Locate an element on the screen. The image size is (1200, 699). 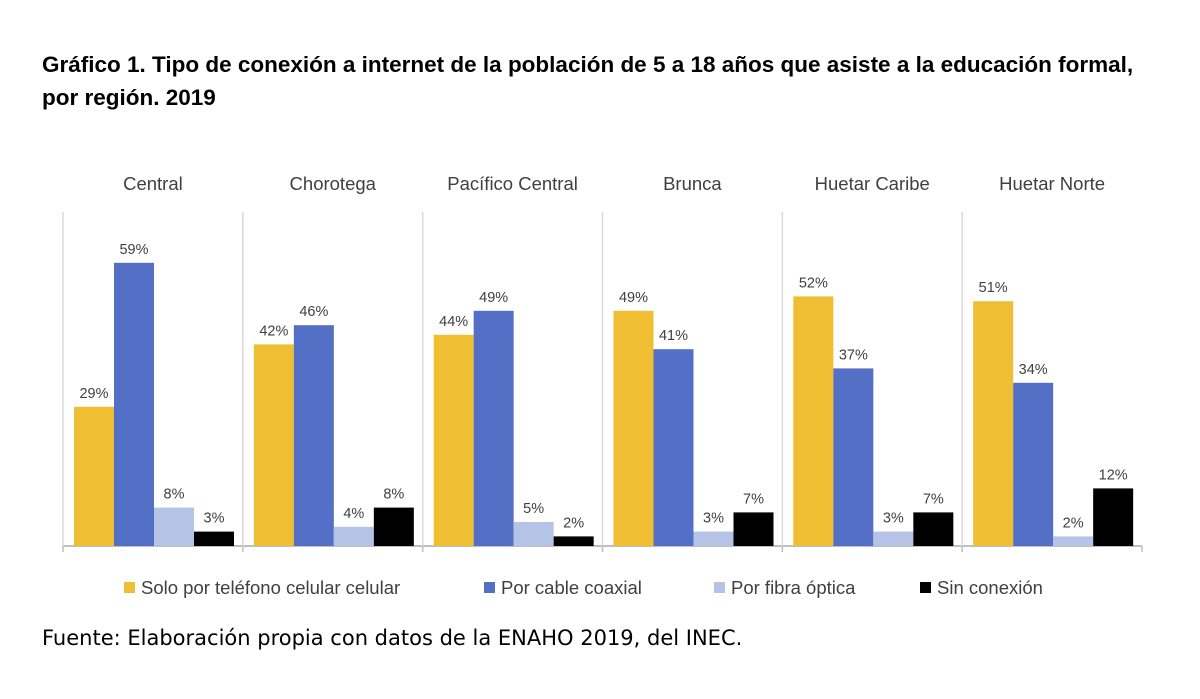
category-label-central: Central is located at coordinates (153, 183).